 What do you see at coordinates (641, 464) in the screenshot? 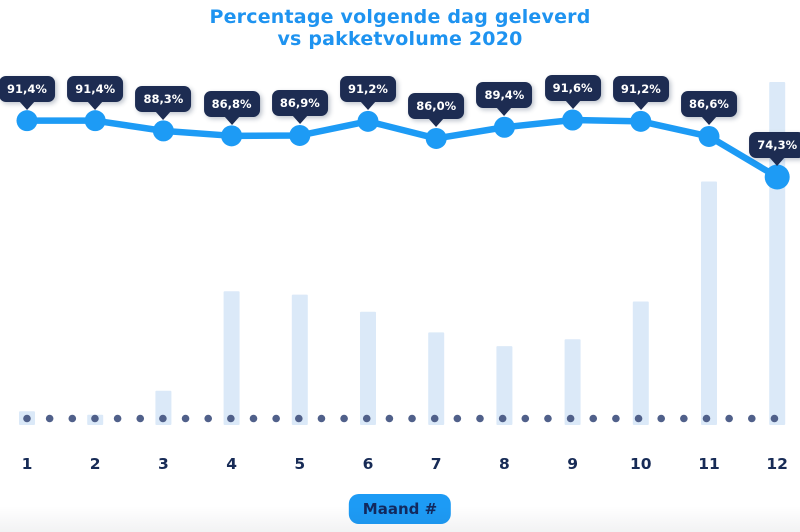
I see `x-tick-label: 10` at bounding box center [641, 464].